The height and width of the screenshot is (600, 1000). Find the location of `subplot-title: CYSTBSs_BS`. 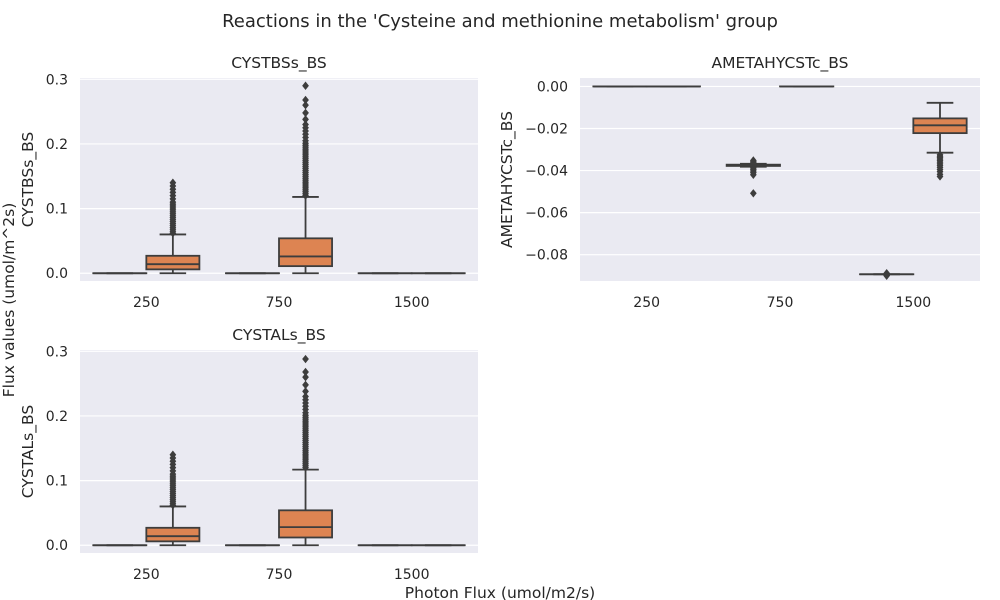

subplot-title: CYSTBSs_BS is located at coordinates (279, 63).